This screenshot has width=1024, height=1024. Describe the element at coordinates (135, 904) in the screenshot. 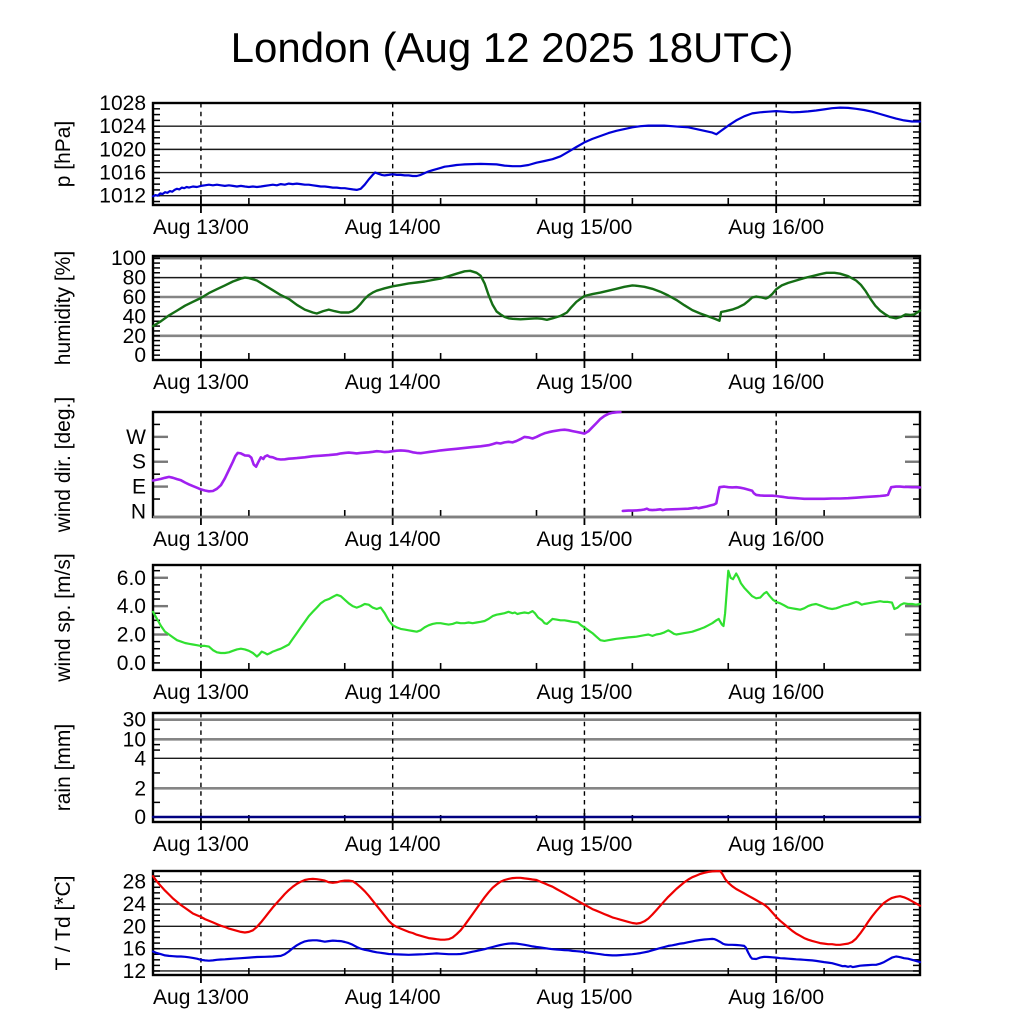

I see `ytick-label-temperature: 24` at that location.